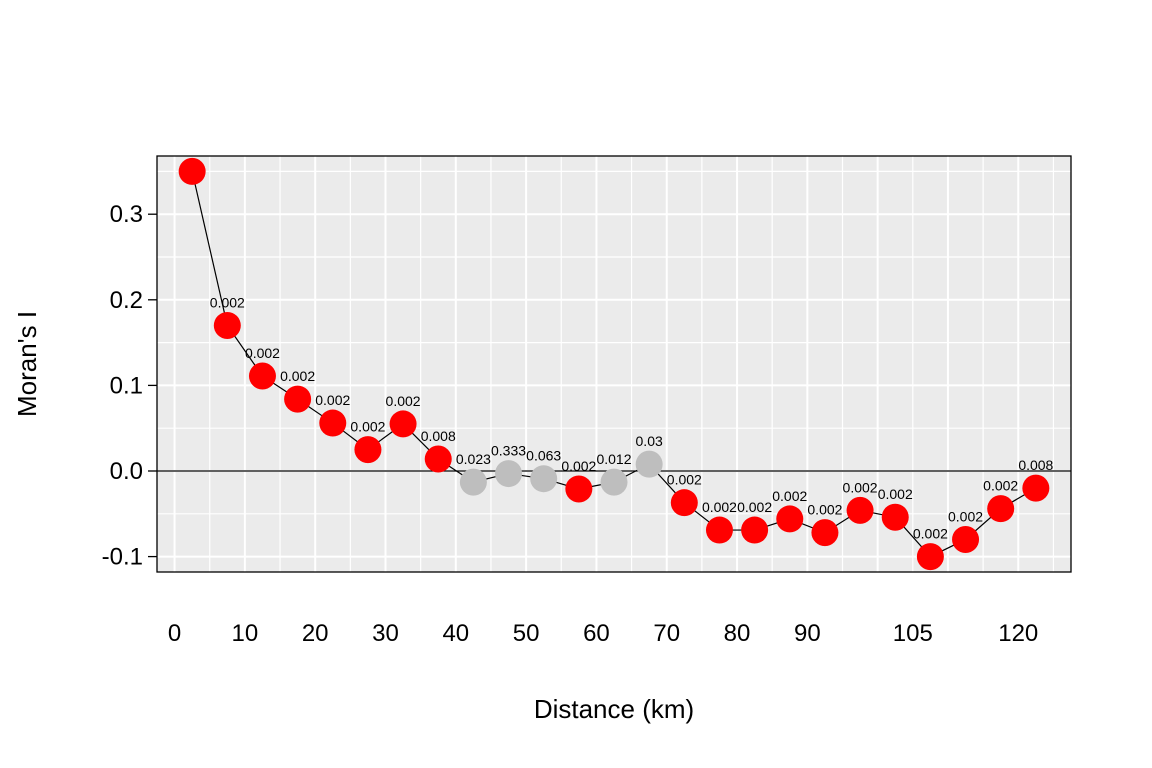  I want to click on x-tick-label: 80, so click(737, 633).